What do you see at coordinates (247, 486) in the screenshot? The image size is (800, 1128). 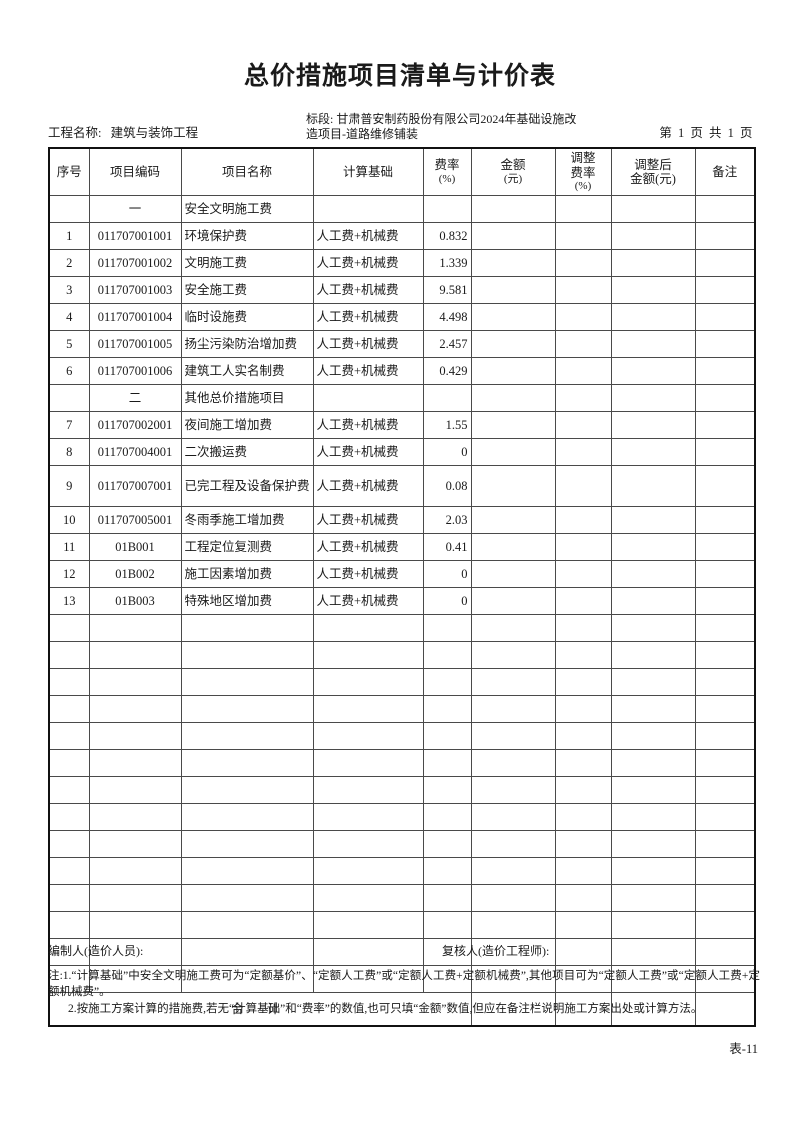 I see `cell-name: 已完工程及设备保护费` at bounding box center [247, 486].